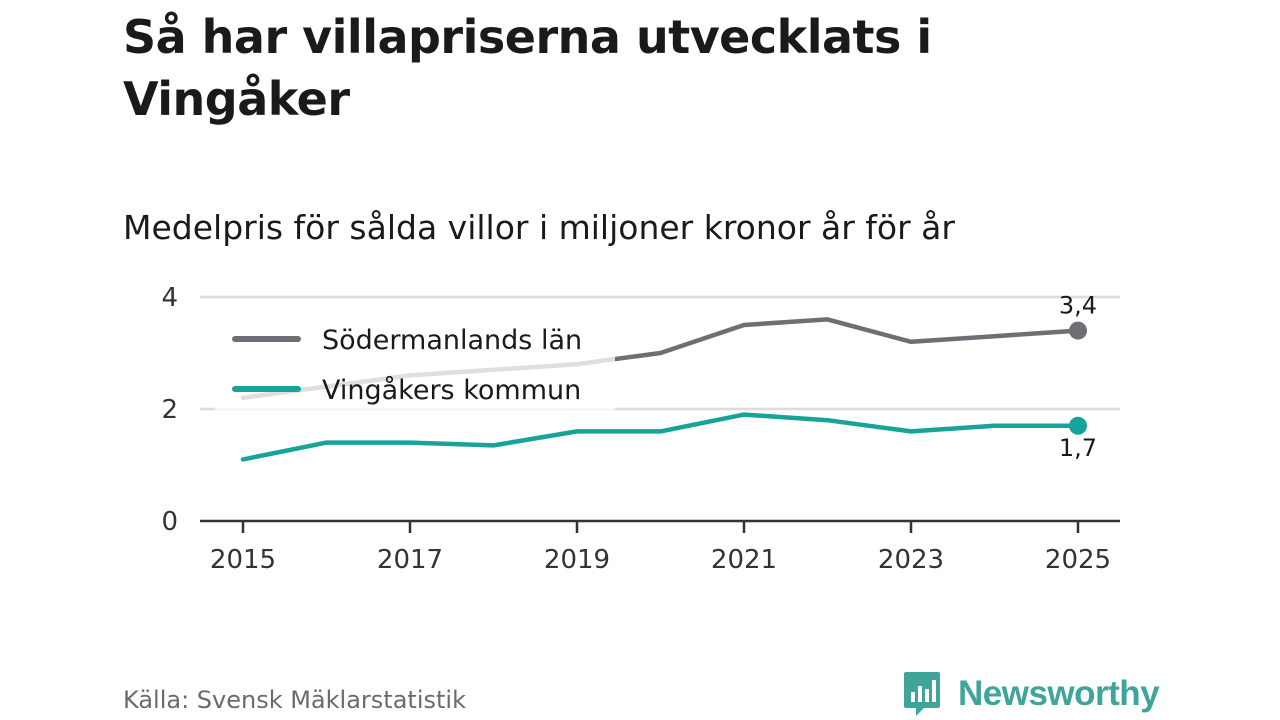  I want to click on y-tick-label-4: 4, so click(169, 298).